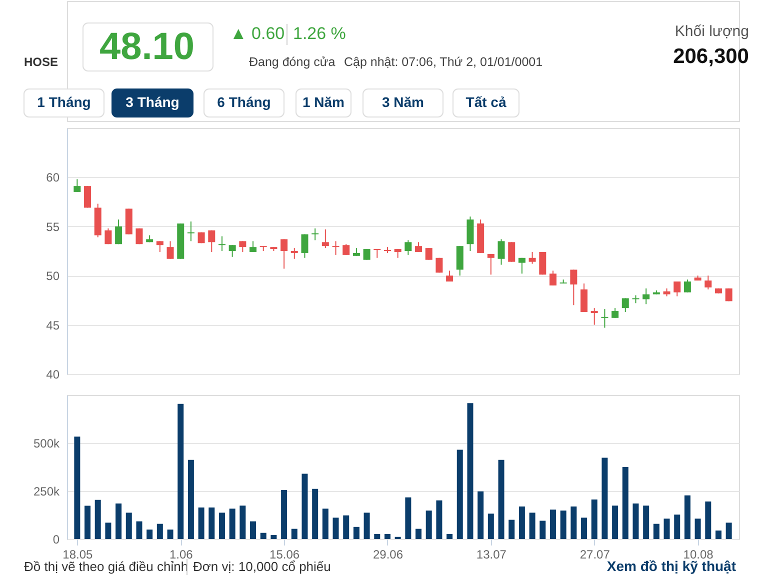 The width and height of the screenshot is (771, 580). Describe the element at coordinates (262, 566) in the screenshot. I see `text: Đơn vị: 10,000 cổ phiếu` at that location.